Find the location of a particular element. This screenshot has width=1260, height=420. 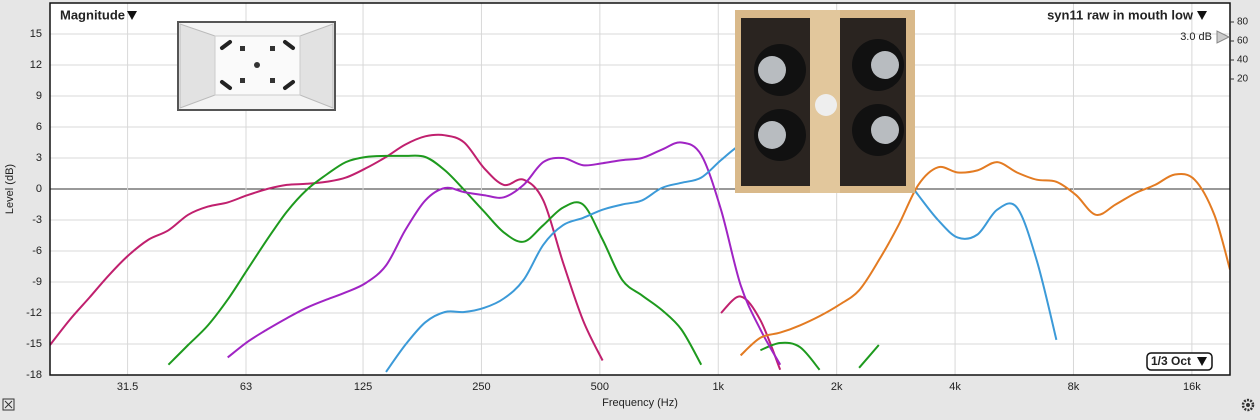

y-tick-label: -3 is located at coordinates (37, 220).